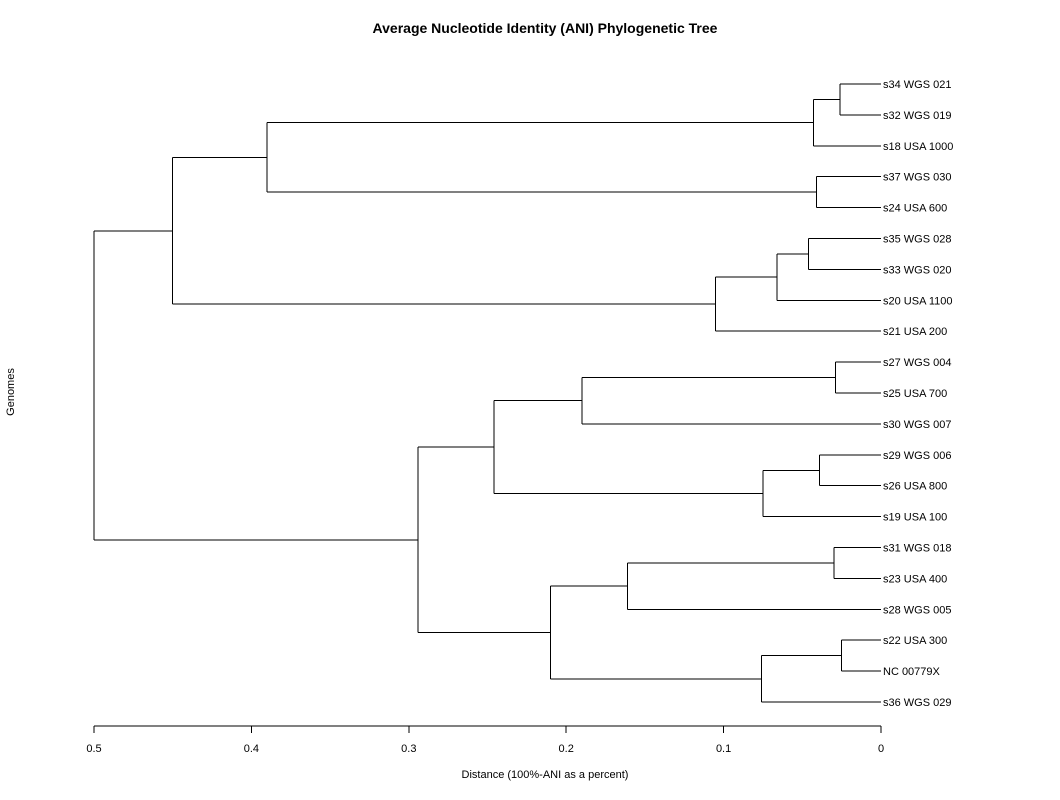 Image resolution: width=1060 pixels, height=800 pixels. Describe the element at coordinates (917, 610) in the screenshot. I see `leaf-label: s28 WGS 005` at that location.